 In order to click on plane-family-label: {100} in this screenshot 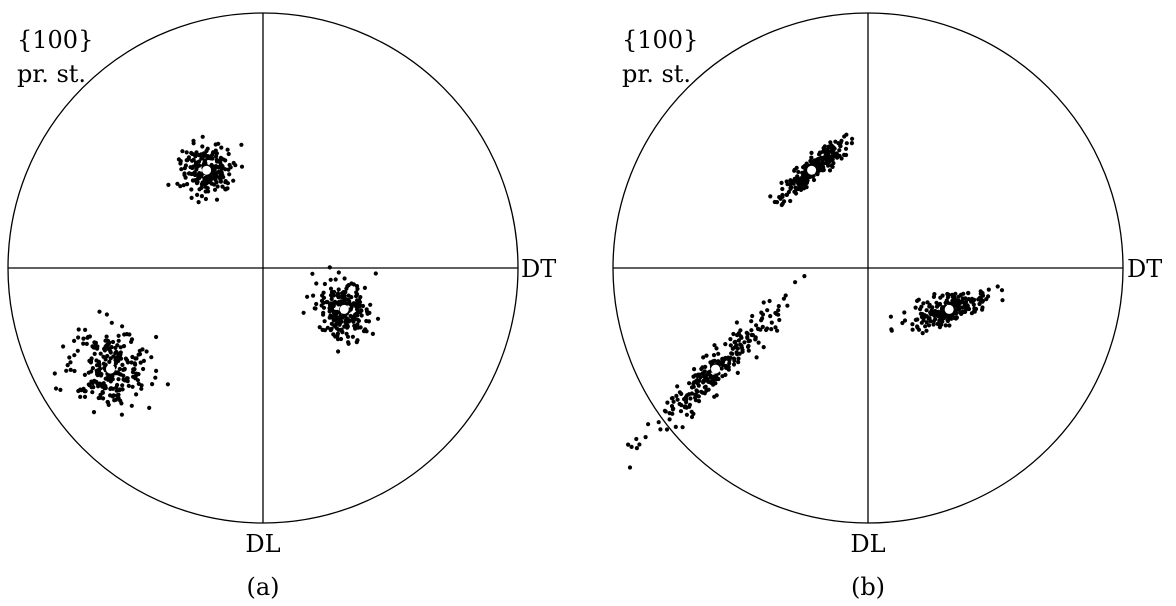, I will do `click(55, 40)`.